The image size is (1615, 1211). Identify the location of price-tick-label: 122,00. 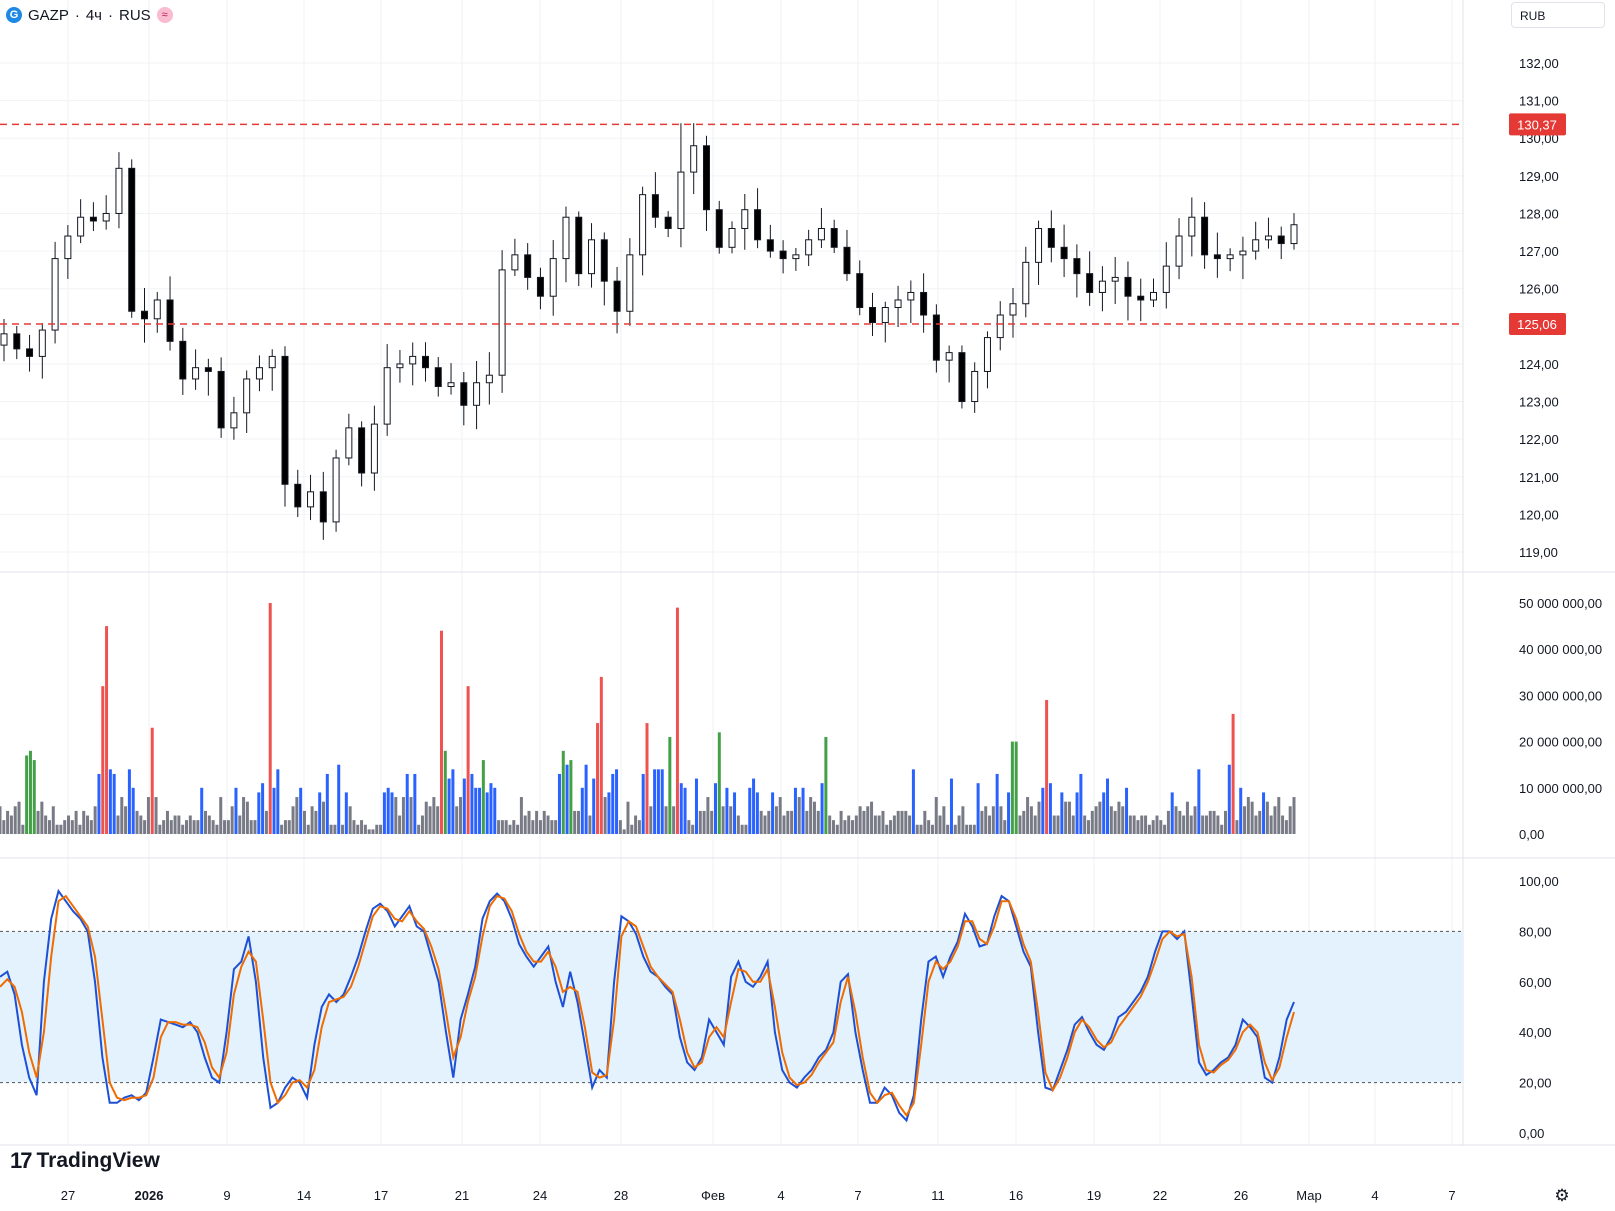
(1539, 439).